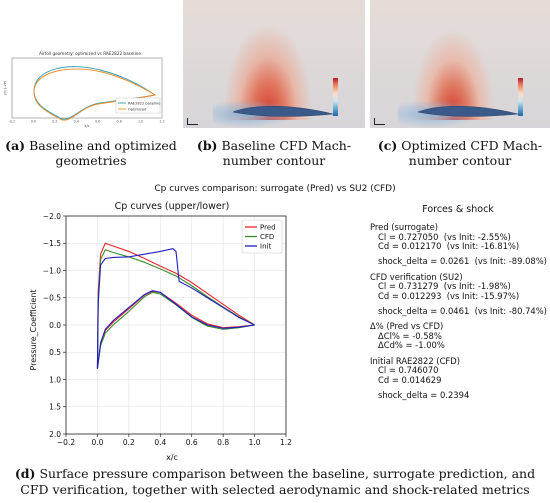 The width and height of the screenshot is (550, 503). I want to click on cp-y-tick-label: 0.0, so click(55, 325).